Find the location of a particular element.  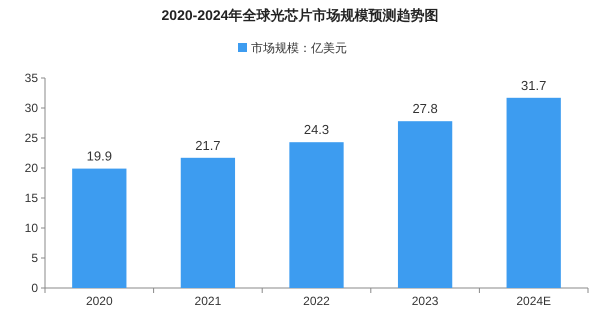

data-label: 24.3 is located at coordinates (317, 130).